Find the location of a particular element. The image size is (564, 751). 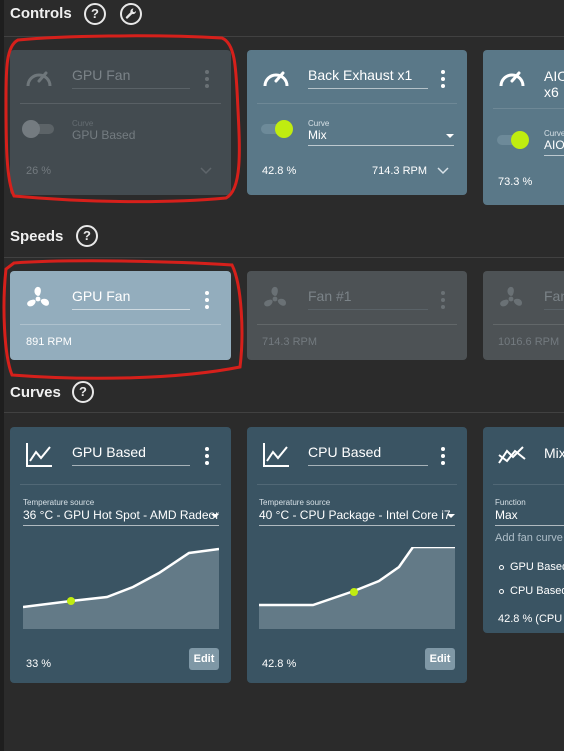

curve-select: AIO is located at coordinates (554, 147).